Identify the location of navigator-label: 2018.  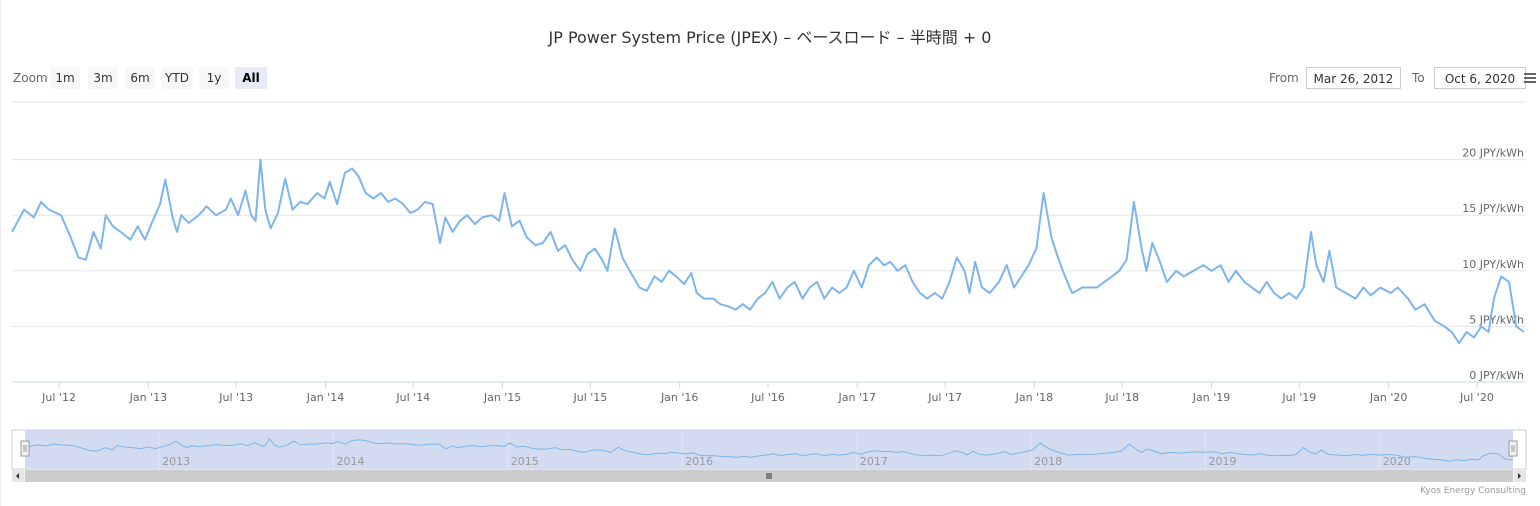
(1048, 461).